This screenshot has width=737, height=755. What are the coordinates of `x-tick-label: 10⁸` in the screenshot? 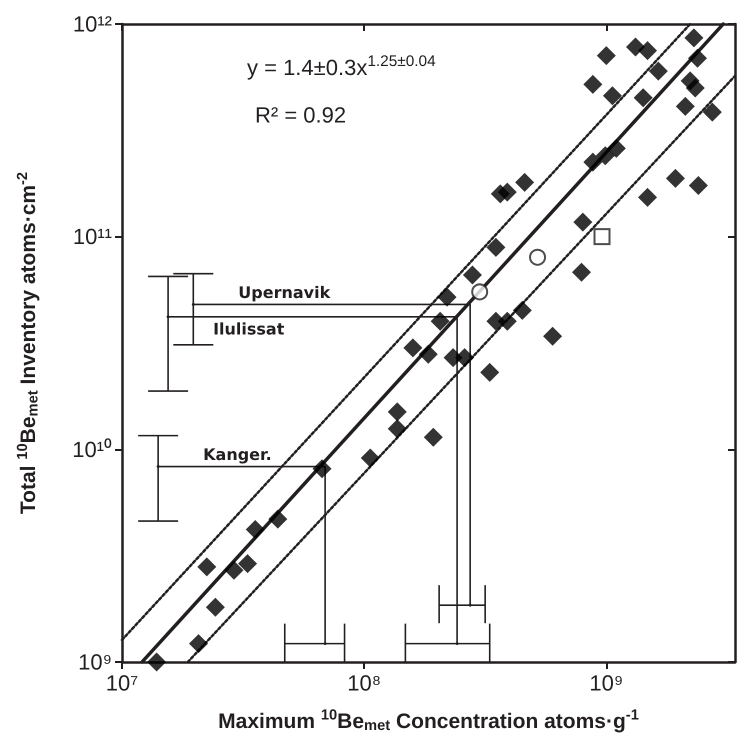 It's located at (364, 683).